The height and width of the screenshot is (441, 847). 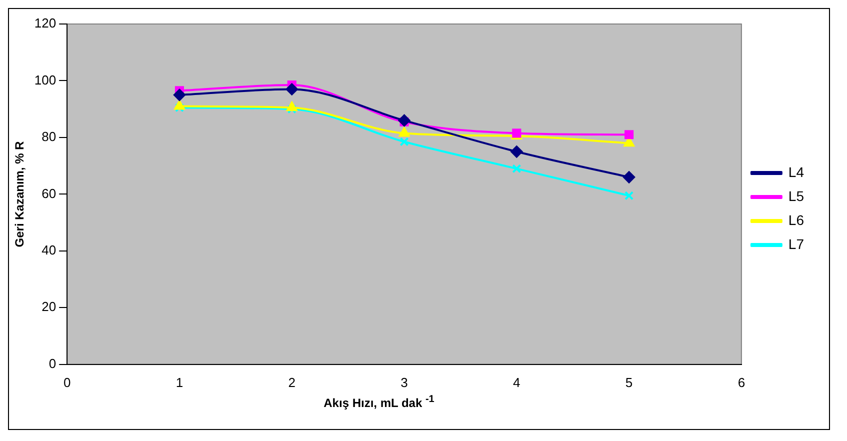 I want to click on y-tick-label: 120, so click(x=45, y=23).